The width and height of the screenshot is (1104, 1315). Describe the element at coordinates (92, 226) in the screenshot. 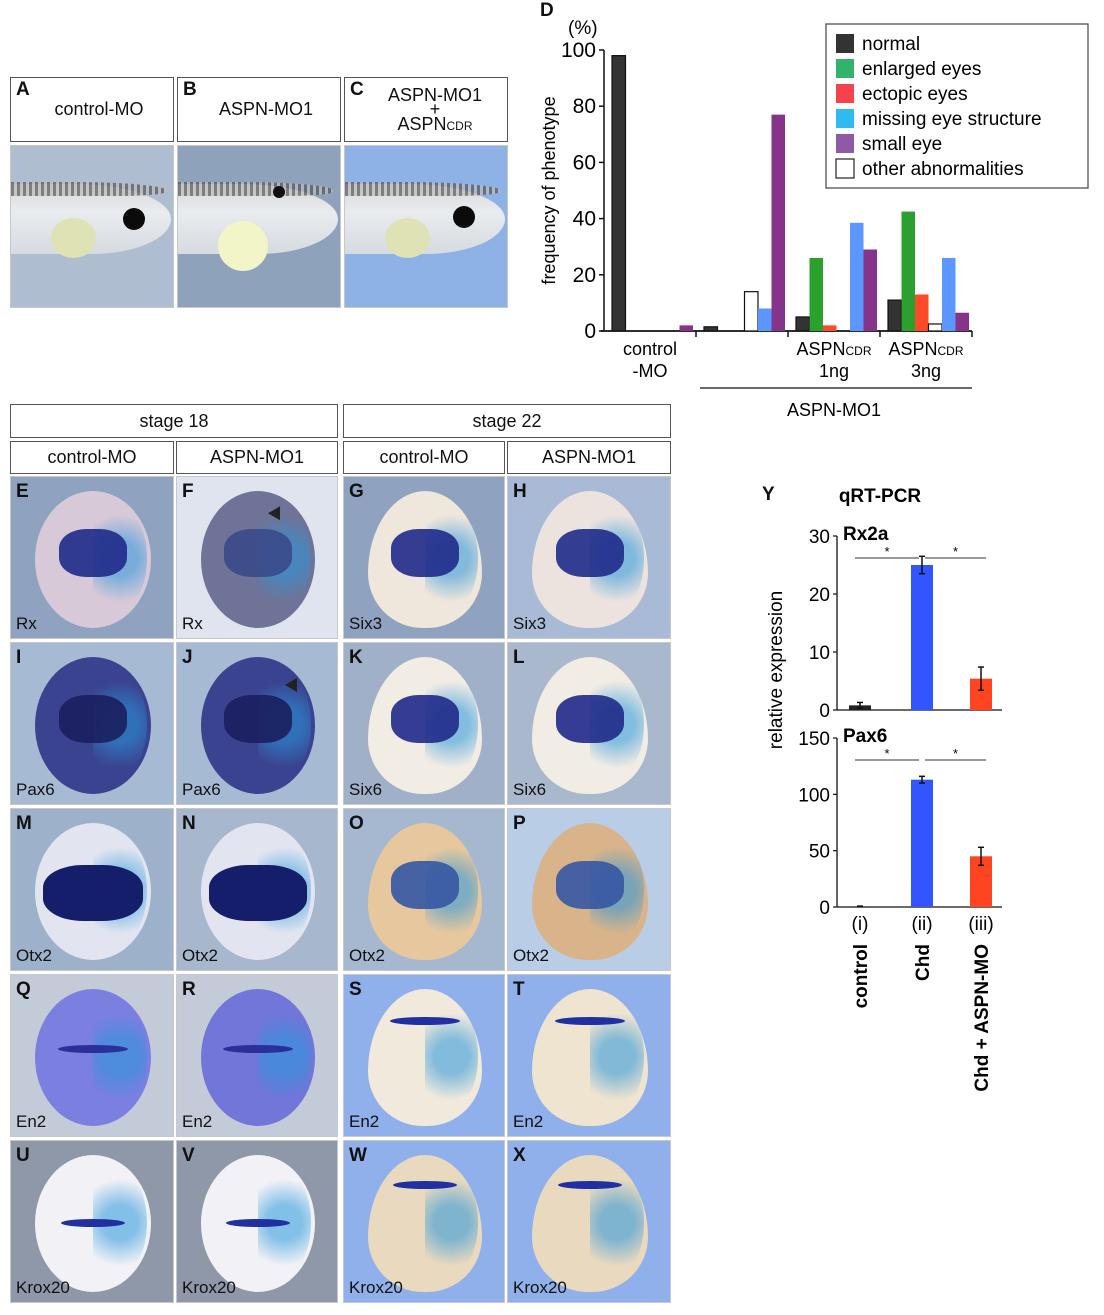

I see `tadpole-photo-a` at that location.